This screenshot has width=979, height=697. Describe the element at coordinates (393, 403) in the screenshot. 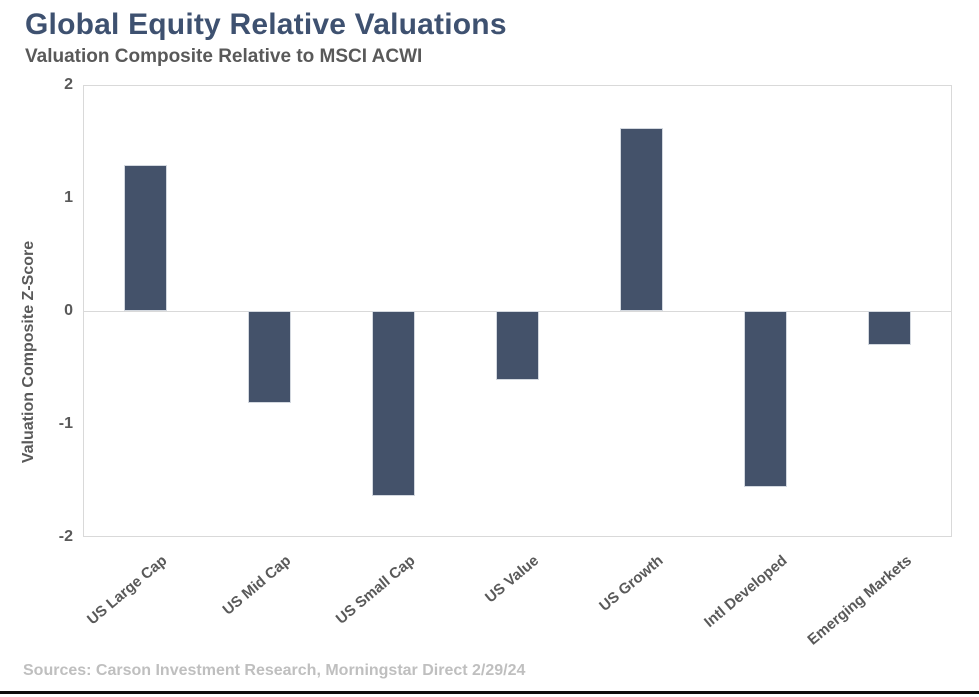

I see `bar-us-small-cap` at that location.